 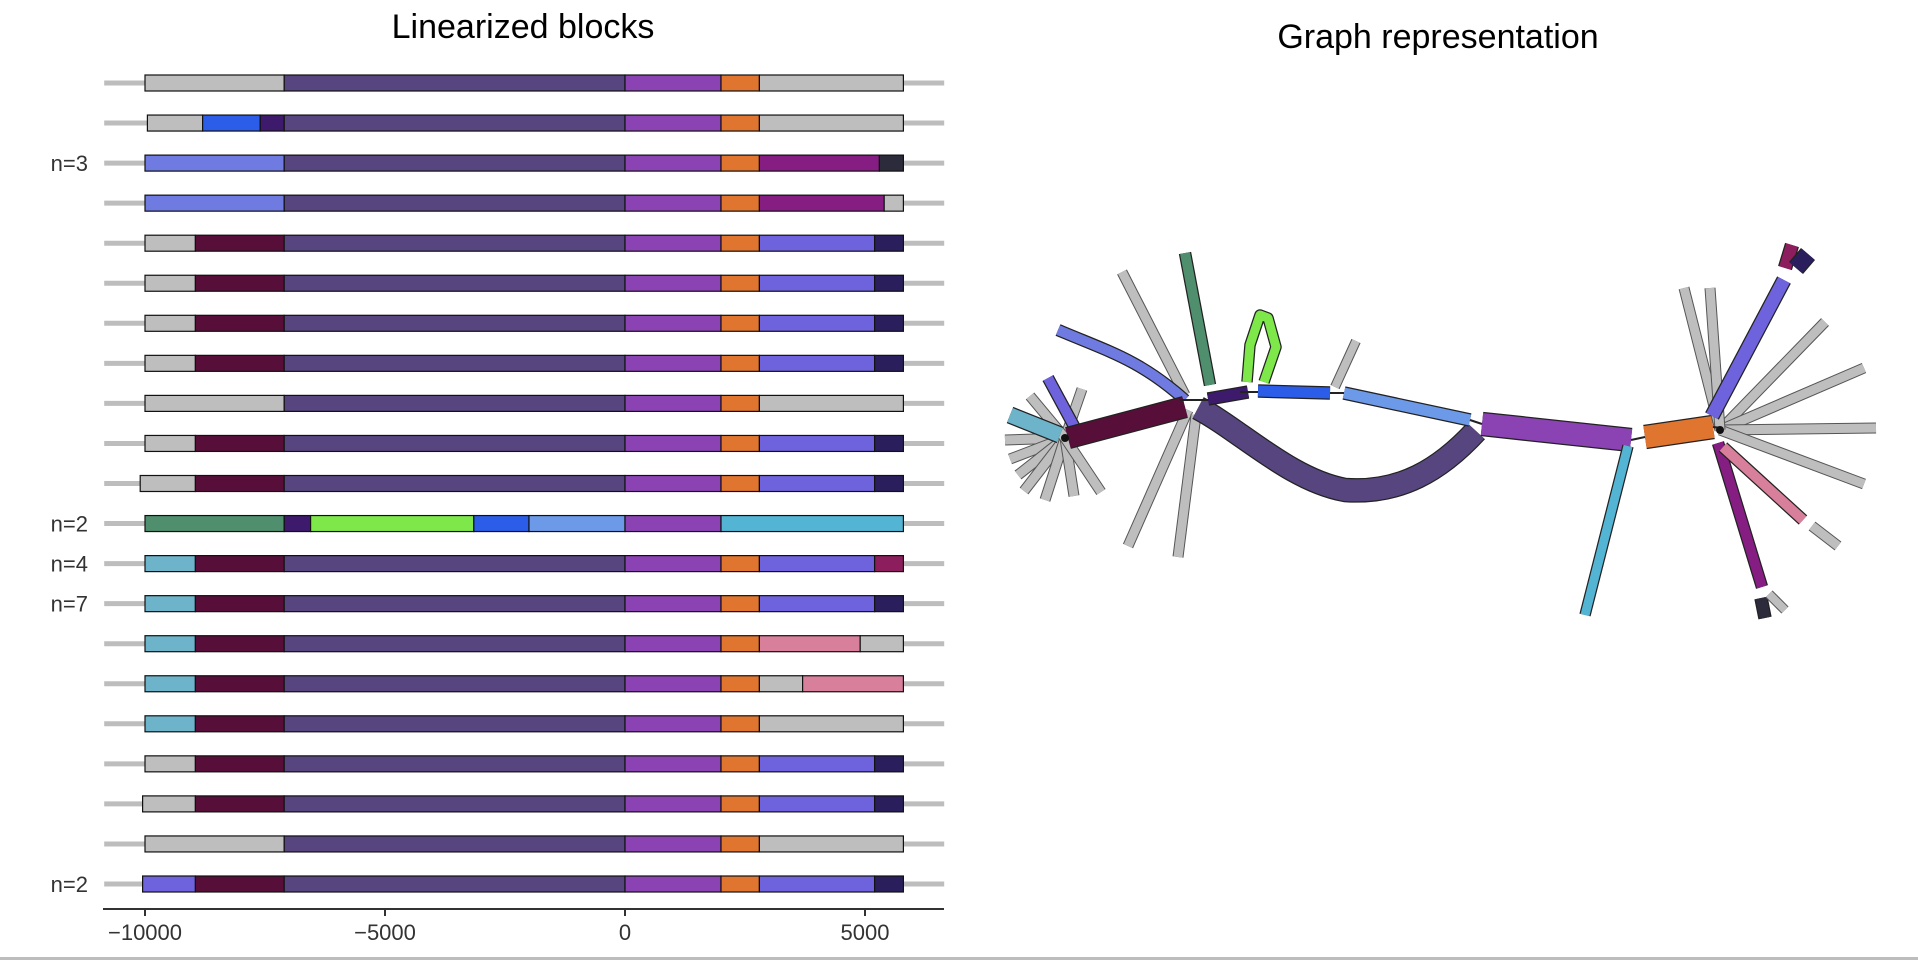 I want to click on segment-darkpurple-arc, so click(x=1338, y=450).